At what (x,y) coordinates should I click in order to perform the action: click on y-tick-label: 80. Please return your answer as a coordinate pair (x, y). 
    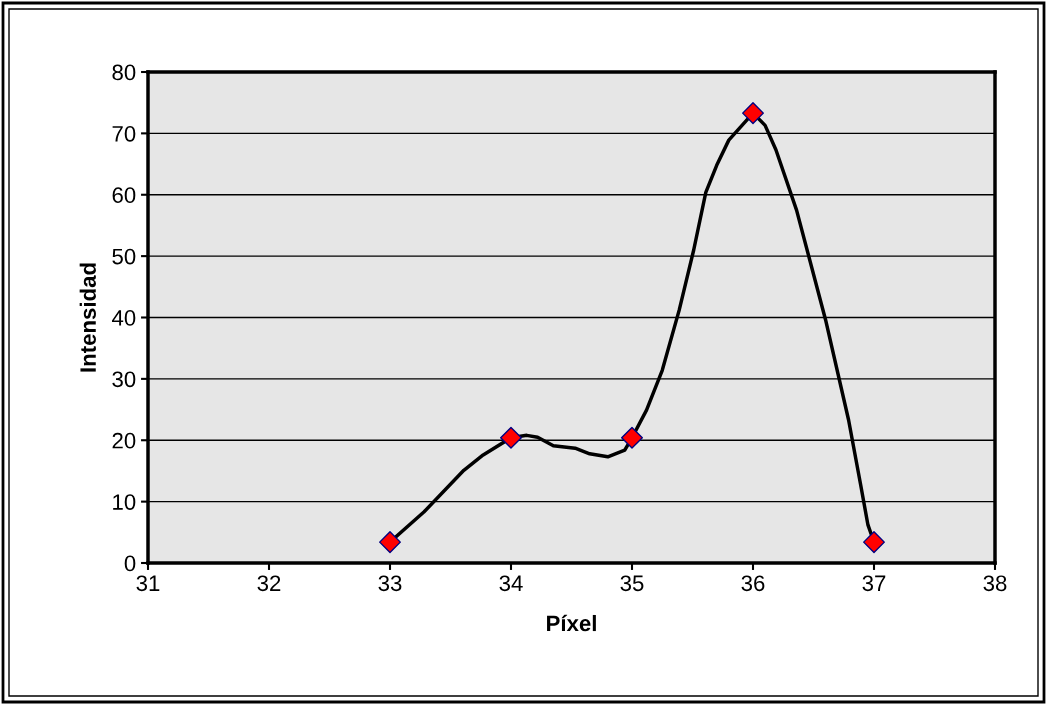
    Looking at the image, I should click on (124, 72).